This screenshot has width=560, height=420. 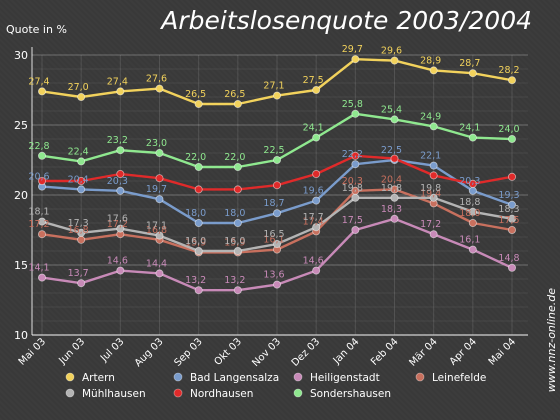 I want to click on data-label: 22,1, so click(x=430, y=156).